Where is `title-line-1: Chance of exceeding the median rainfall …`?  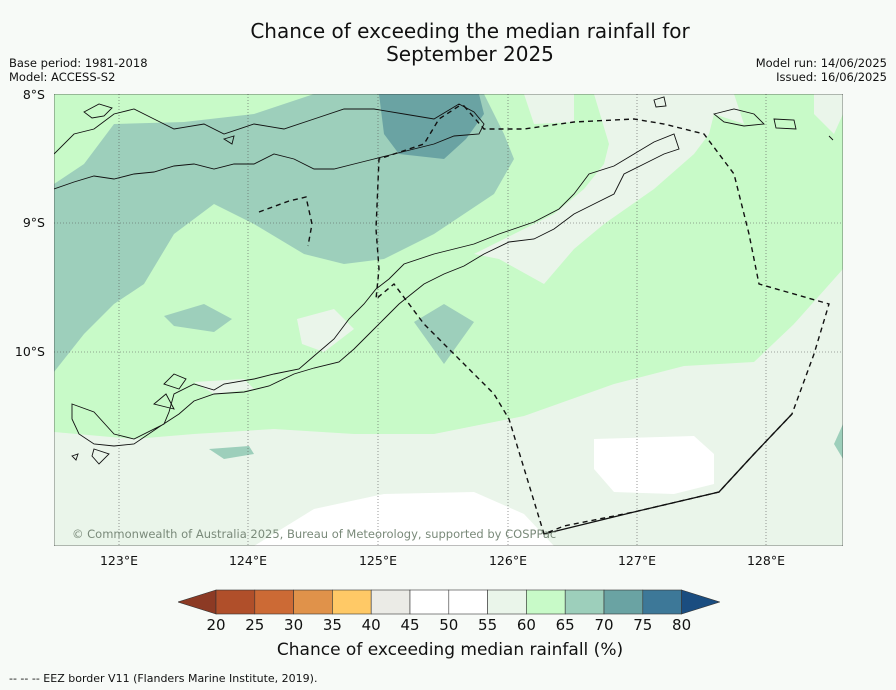
title-line-1: Chance of exceeding the median rainfall … is located at coordinates (470, 31).